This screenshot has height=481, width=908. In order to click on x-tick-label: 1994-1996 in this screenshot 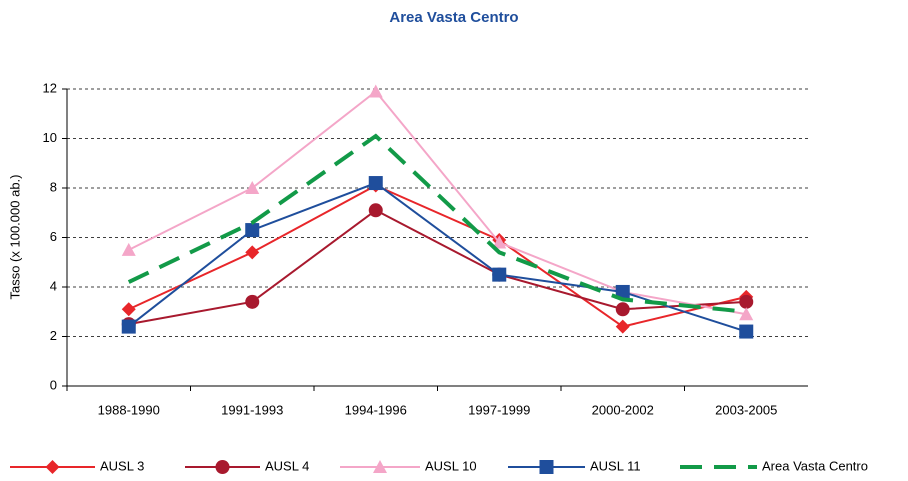, I will do `click(376, 409)`.